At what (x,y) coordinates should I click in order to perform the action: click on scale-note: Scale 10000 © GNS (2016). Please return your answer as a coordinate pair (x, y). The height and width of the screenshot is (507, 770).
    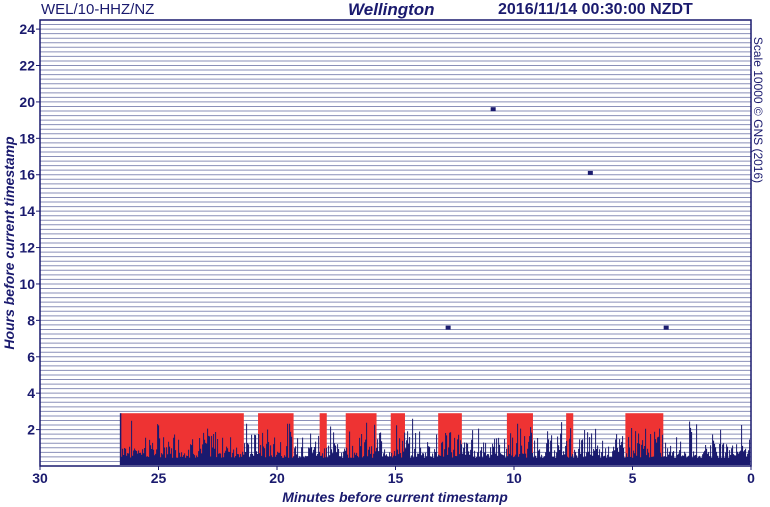
    Looking at the image, I should click on (758, 110).